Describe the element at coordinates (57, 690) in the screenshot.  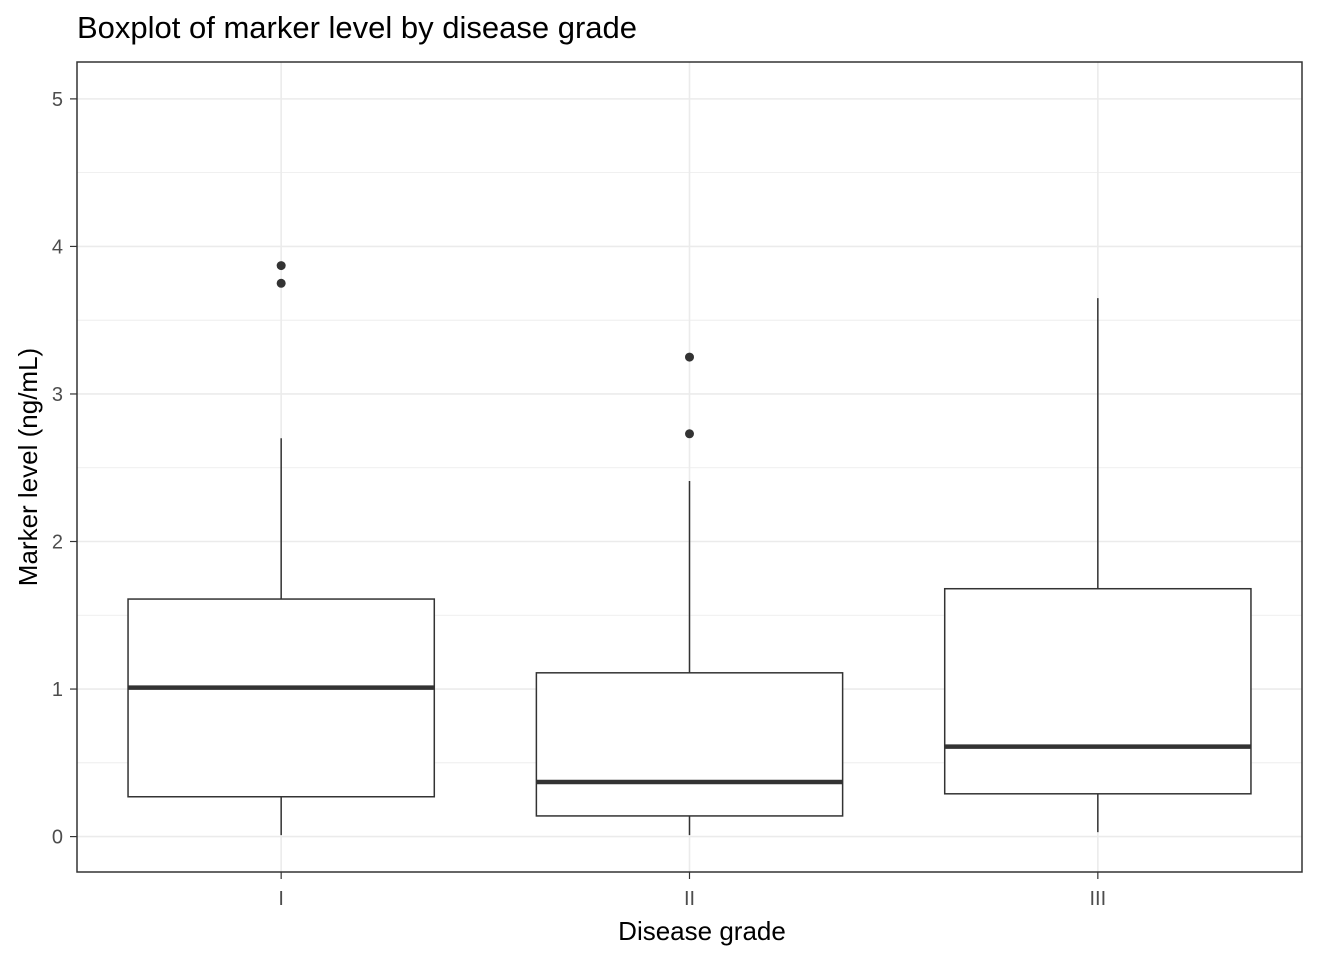
I see `y-tick-label: 1` at that location.